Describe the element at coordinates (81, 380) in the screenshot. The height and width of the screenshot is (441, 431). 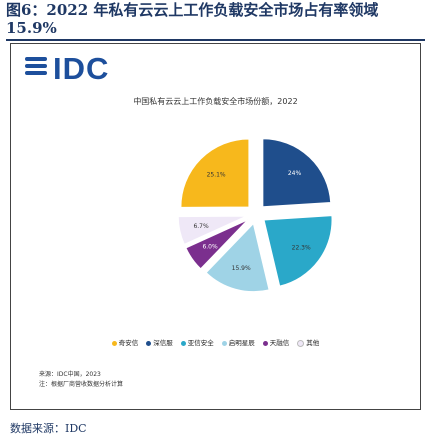
I see `chart-source: 来源：IDC中国，2023 注：根据厂商营收数据分析计算` at that location.